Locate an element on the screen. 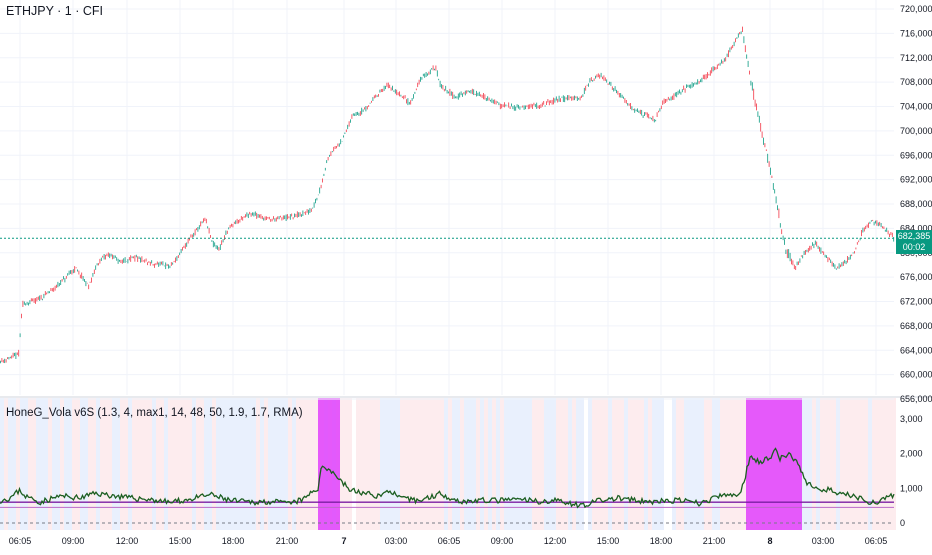 Image resolution: width=932 pixels, height=555 pixels. price-tick-label: 672,000 is located at coordinates (916, 302).